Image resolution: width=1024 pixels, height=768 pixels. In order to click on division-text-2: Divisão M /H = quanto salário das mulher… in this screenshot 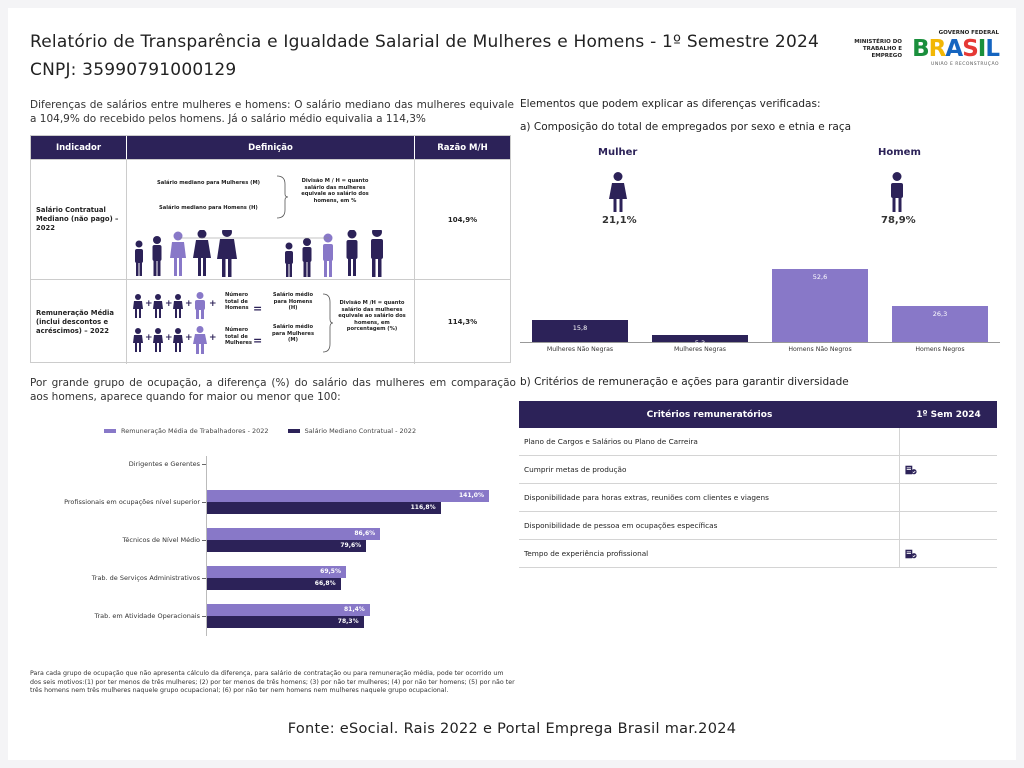, I will do `click(372, 316)`.